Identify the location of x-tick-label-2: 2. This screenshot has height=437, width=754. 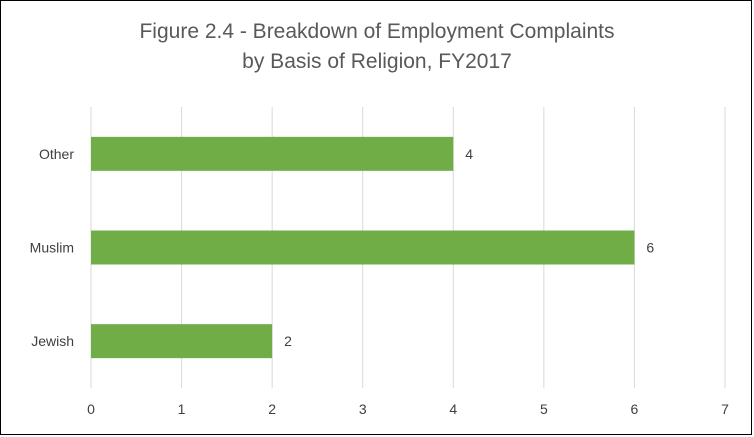
(272, 409).